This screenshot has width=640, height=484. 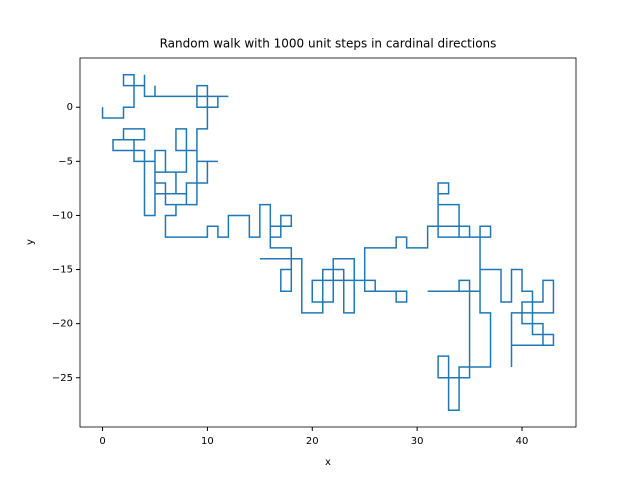 I want to click on y-tick-label: −5, so click(x=65, y=161).